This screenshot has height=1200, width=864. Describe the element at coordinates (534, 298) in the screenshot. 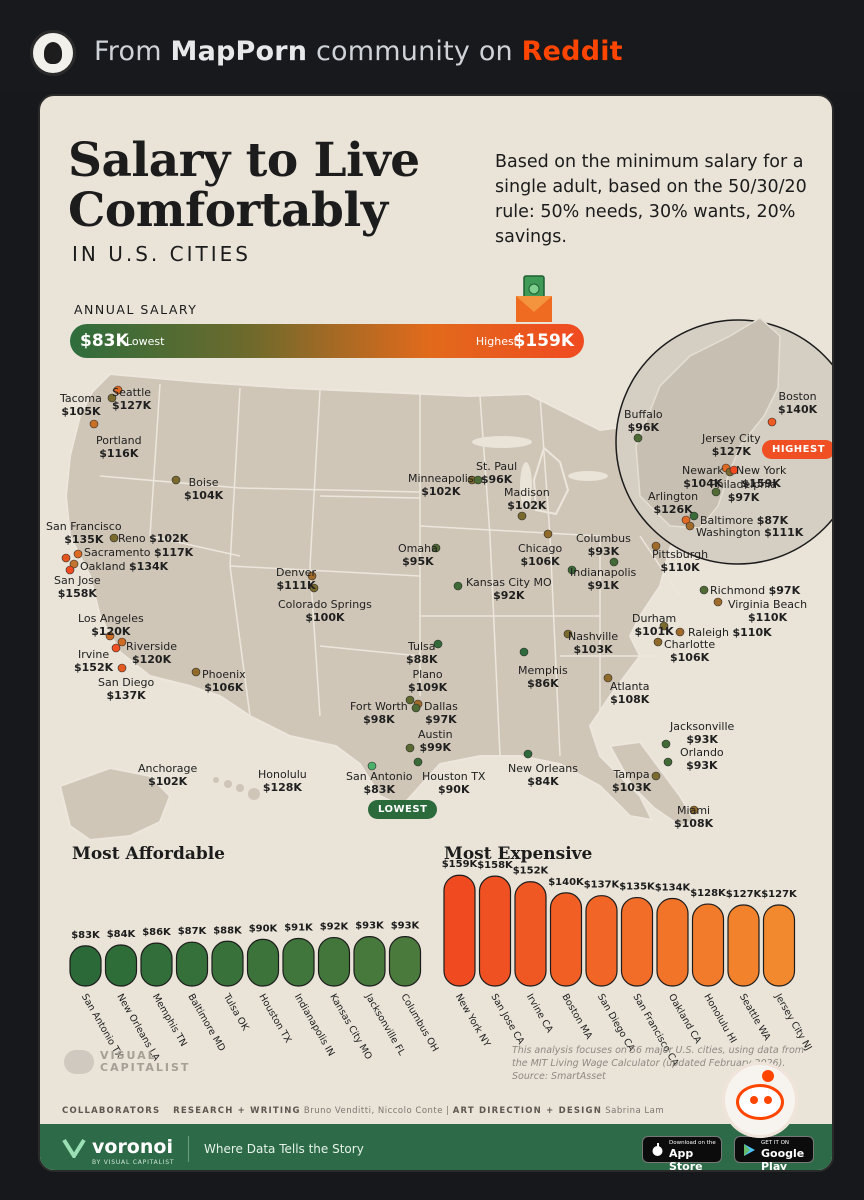

I see `money-envelope-icon` at that location.